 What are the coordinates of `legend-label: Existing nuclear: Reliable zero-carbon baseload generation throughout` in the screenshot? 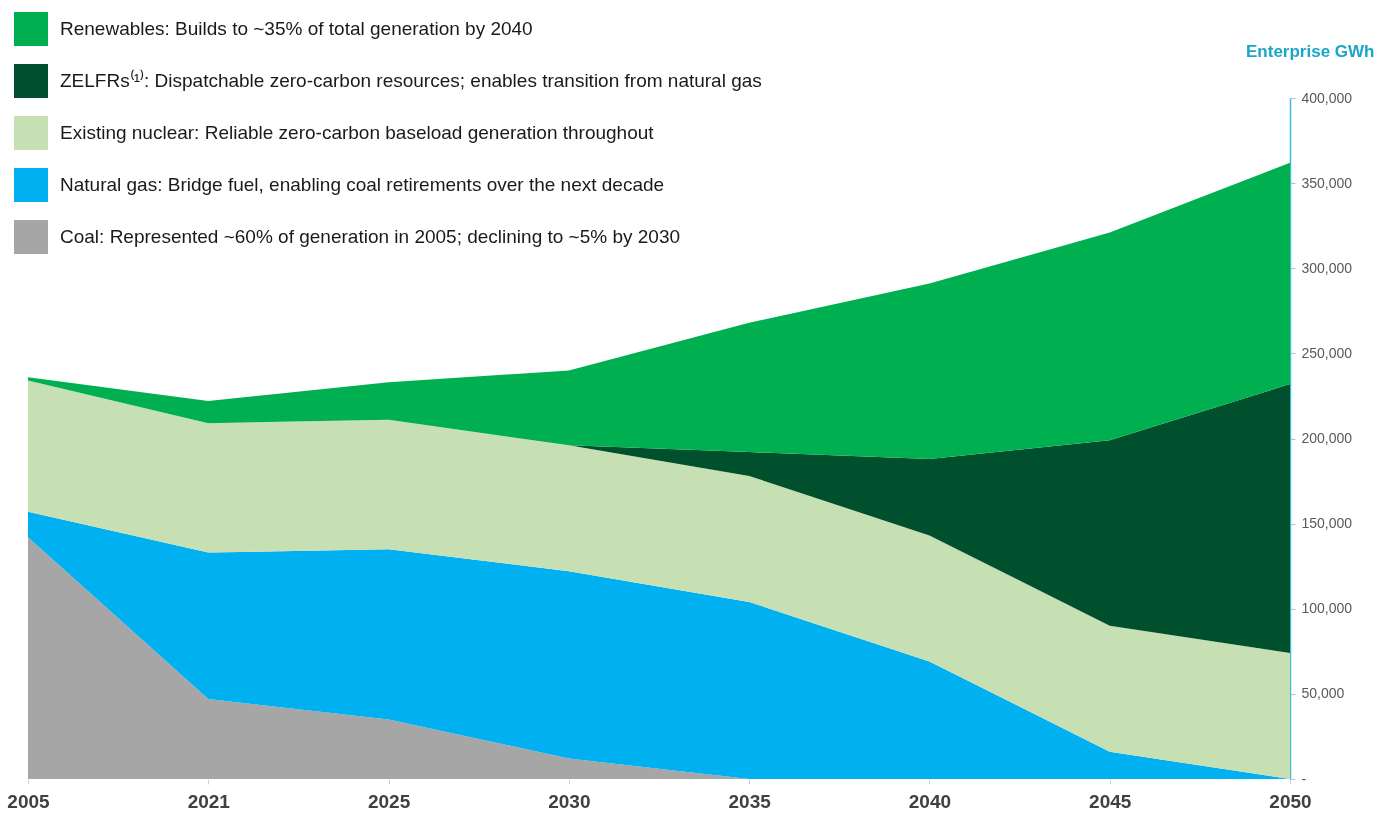 It's located at (357, 132).